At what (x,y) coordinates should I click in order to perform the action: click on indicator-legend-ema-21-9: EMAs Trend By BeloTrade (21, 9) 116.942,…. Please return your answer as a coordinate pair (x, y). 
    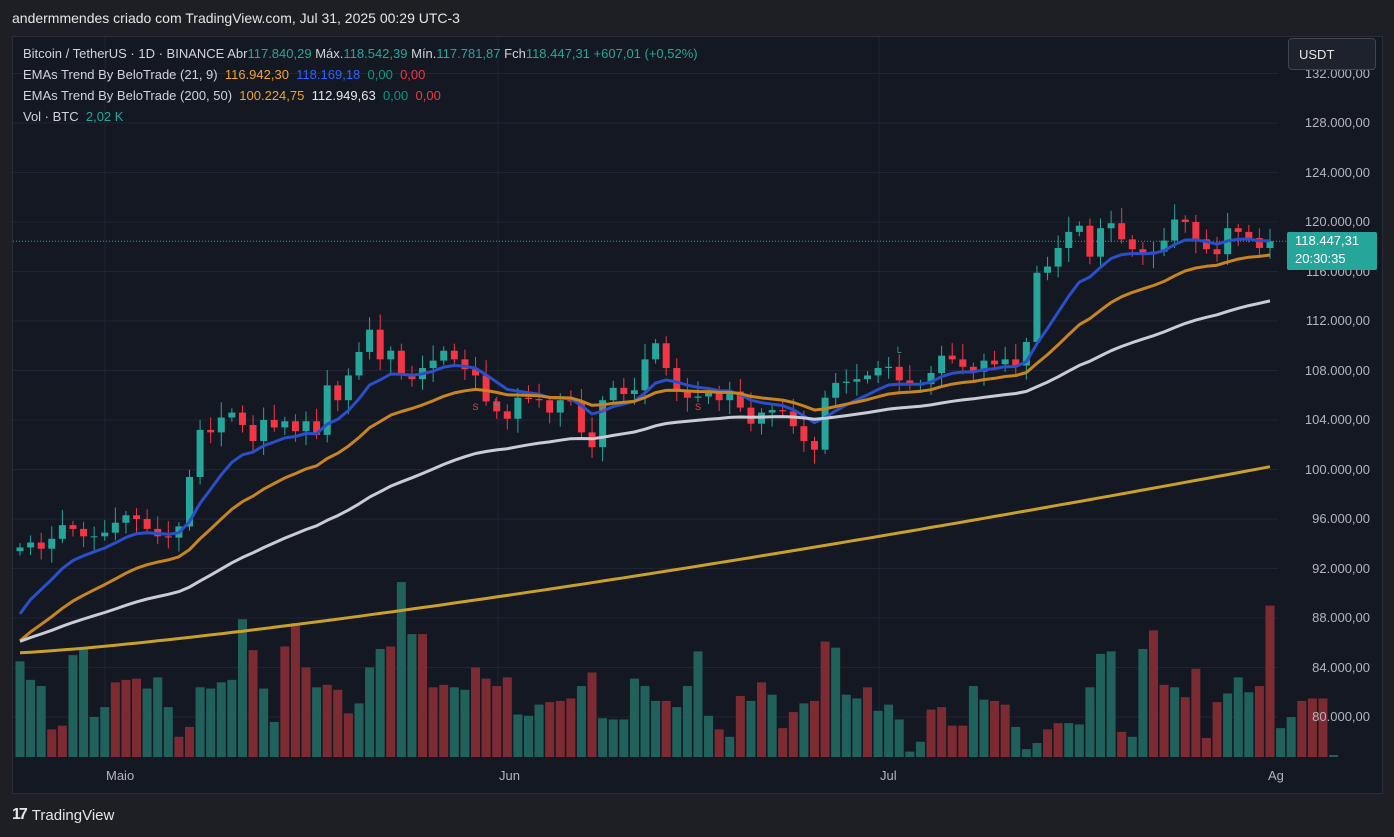
    Looking at the image, I should click on (224, 74).